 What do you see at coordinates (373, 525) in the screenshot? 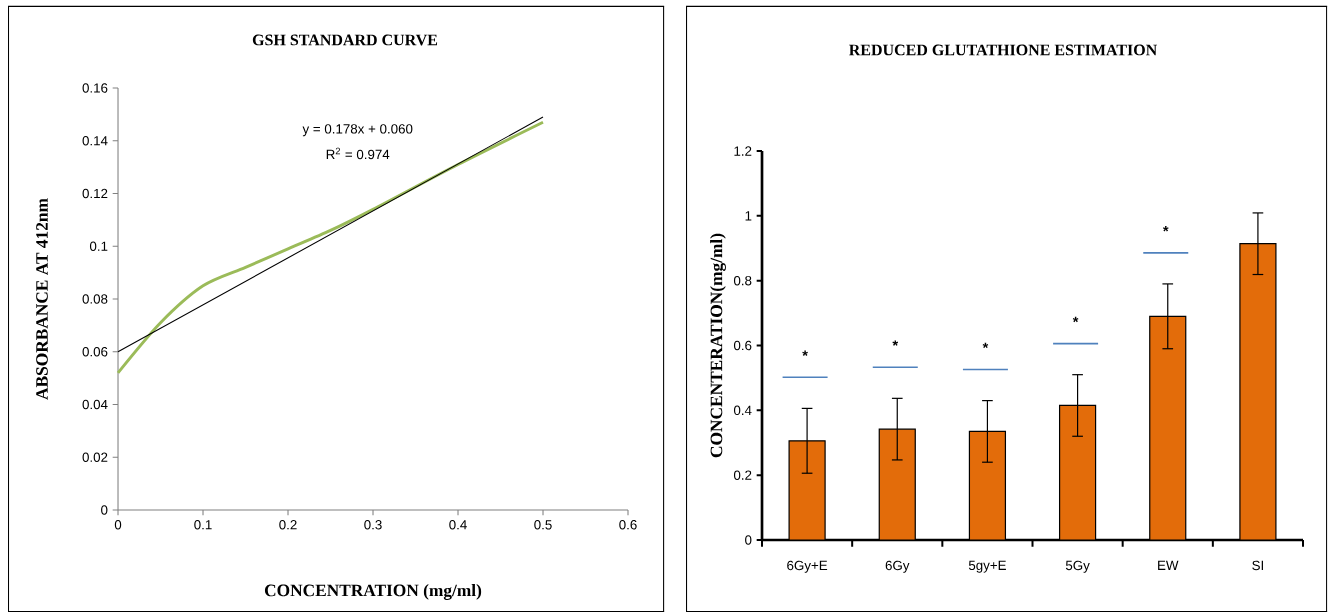
I see `x-tick-label: 0.3` at bounding box center [373, 525].